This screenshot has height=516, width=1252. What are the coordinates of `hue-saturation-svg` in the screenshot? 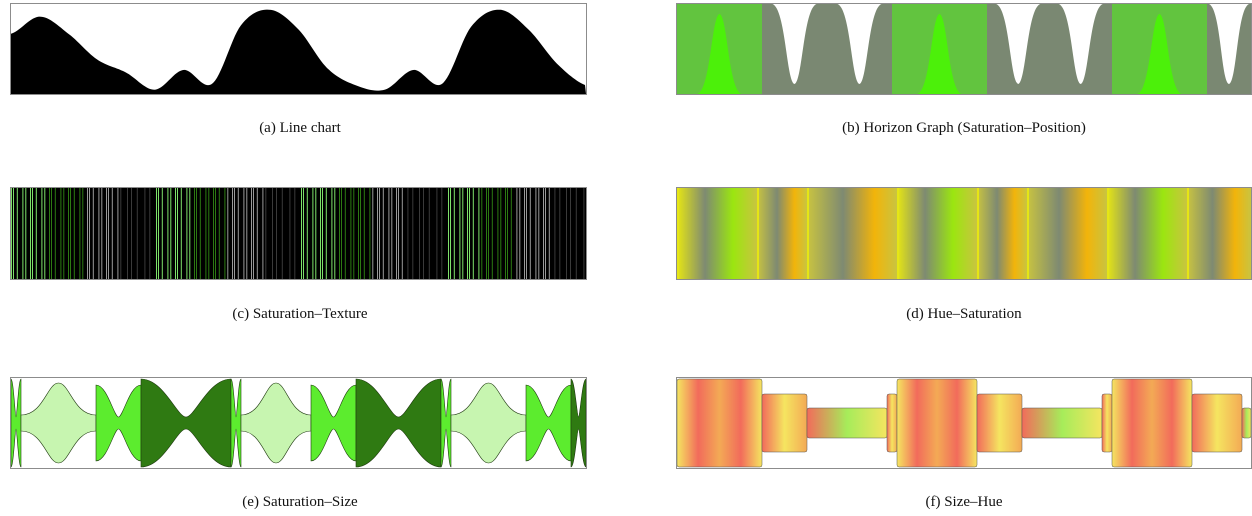 It's located at (964, 233).